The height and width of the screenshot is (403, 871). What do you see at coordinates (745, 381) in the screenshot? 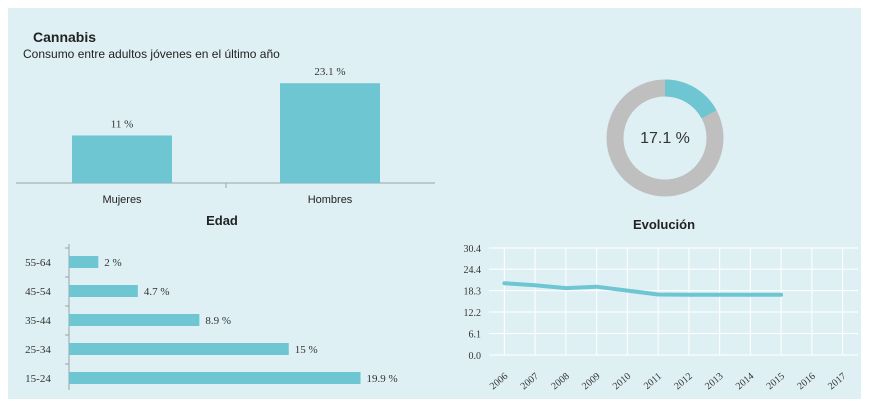
I see `evolucion-x-tick-label: 2014` at bounding box center [745, 381].